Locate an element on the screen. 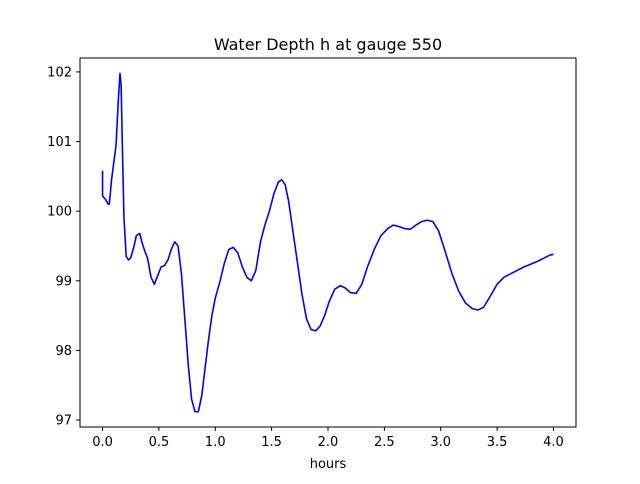  y-tick-label: 100 is located at coordinates (59, 212).